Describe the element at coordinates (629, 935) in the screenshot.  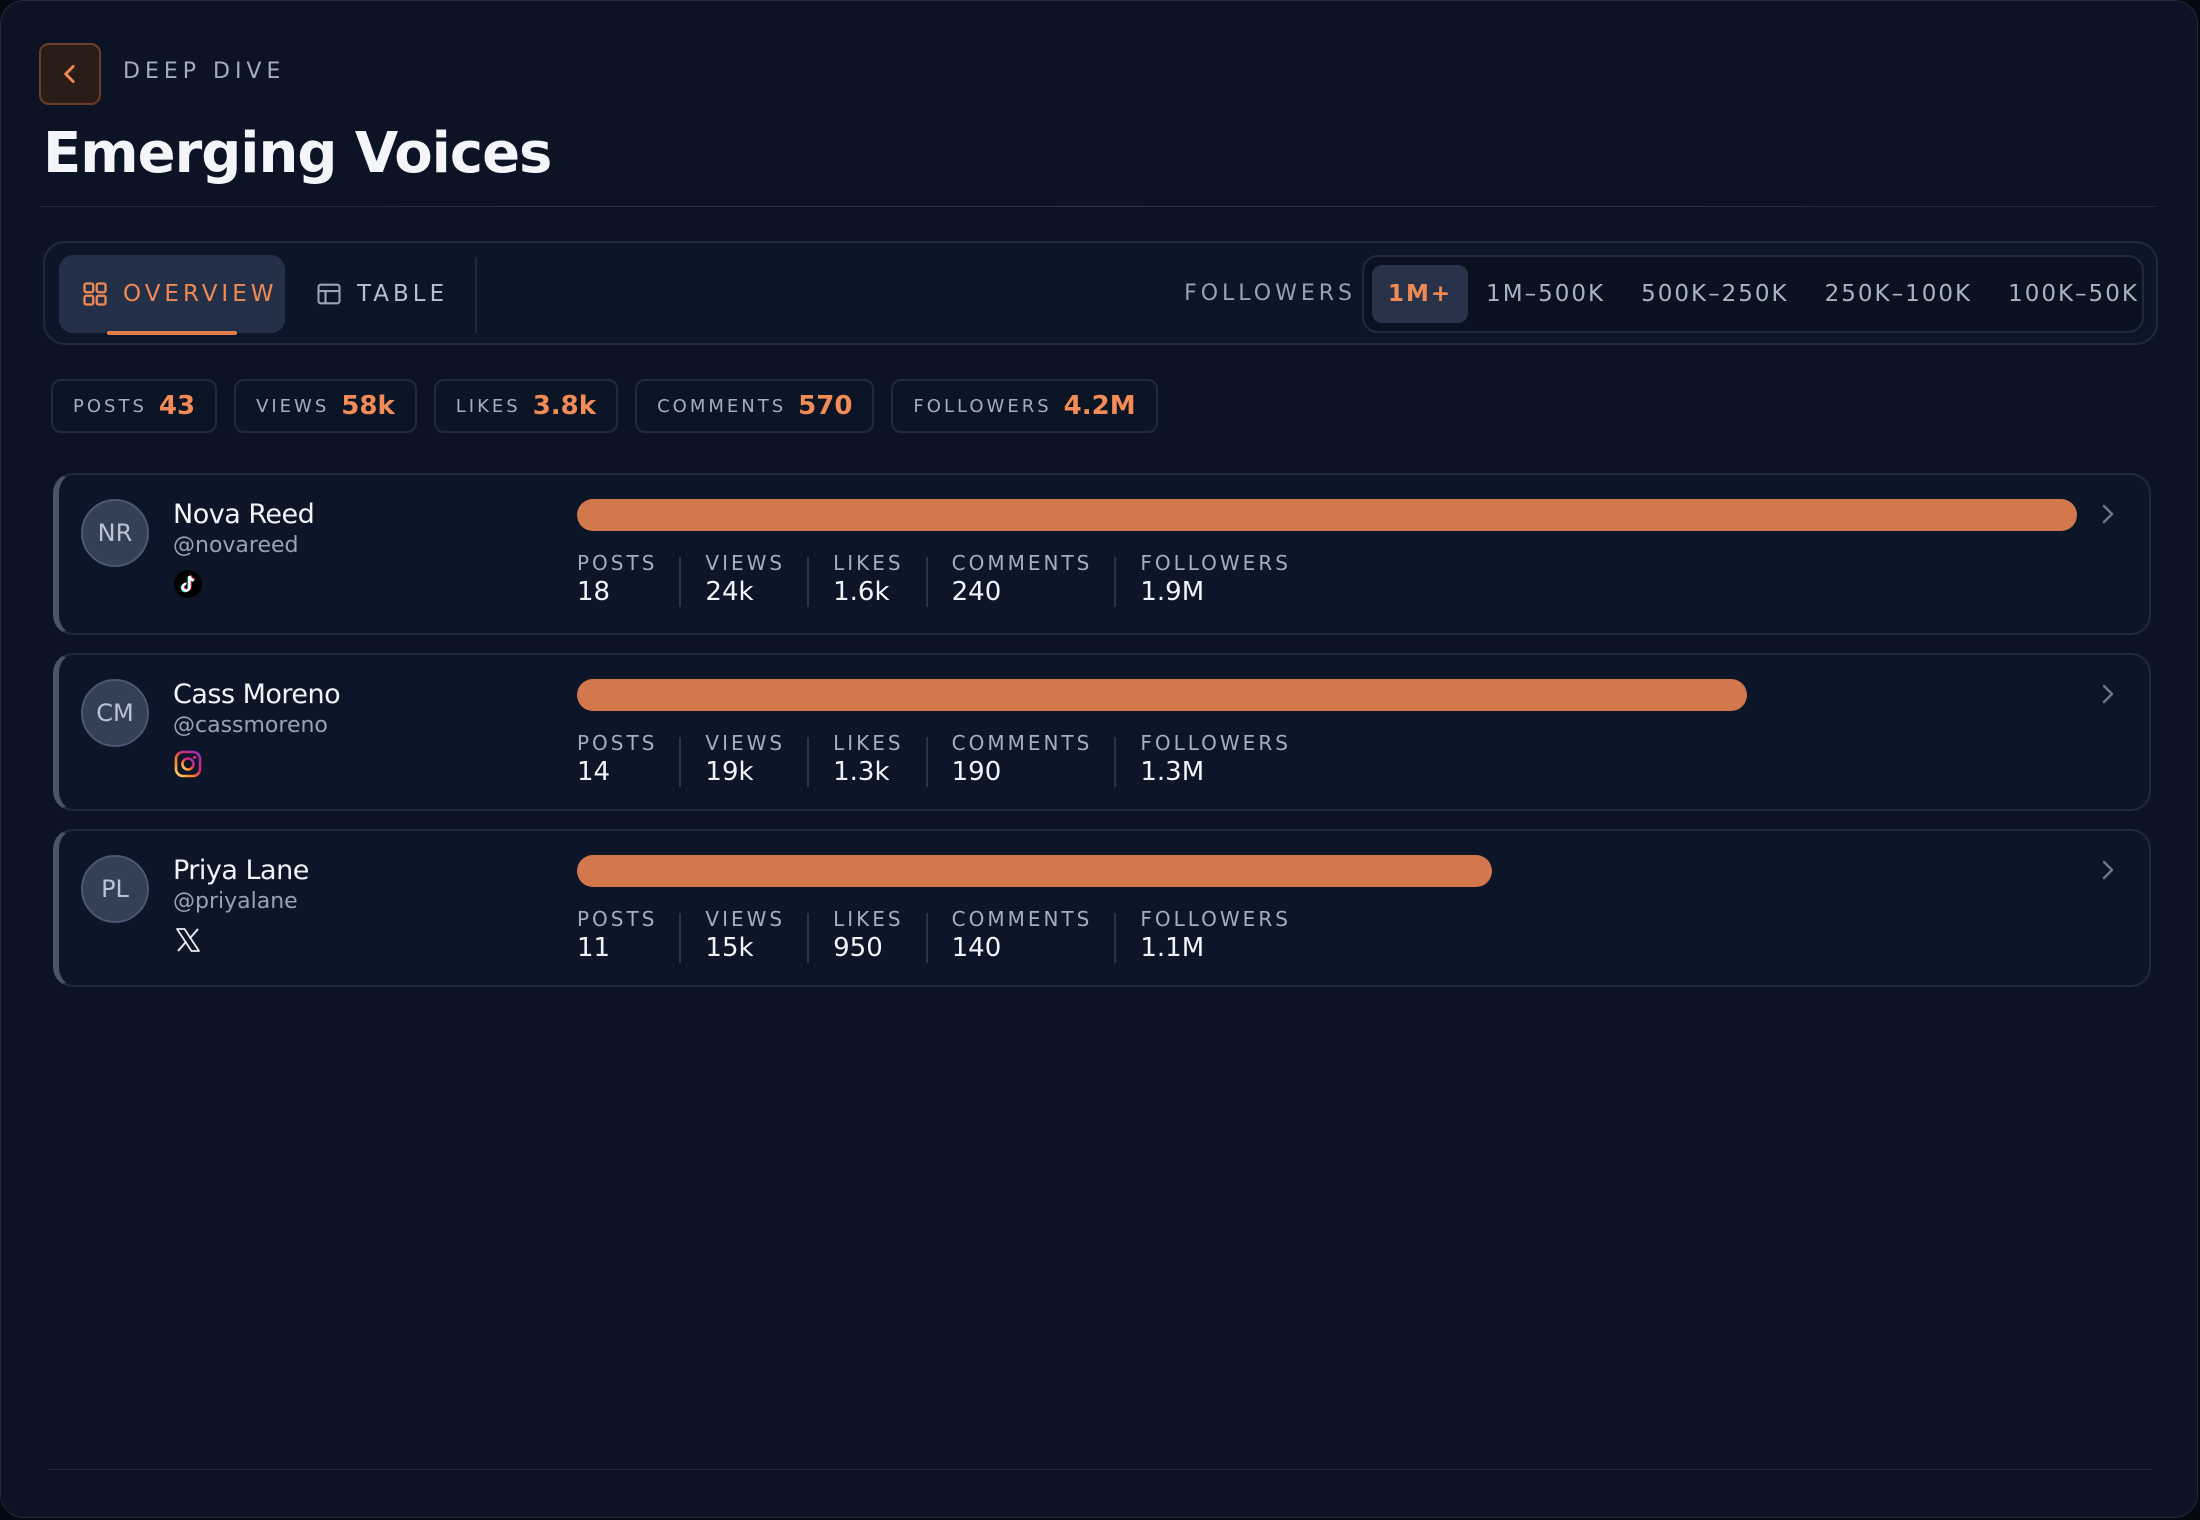
I see `metric-posts: POSTS 11` at that location.